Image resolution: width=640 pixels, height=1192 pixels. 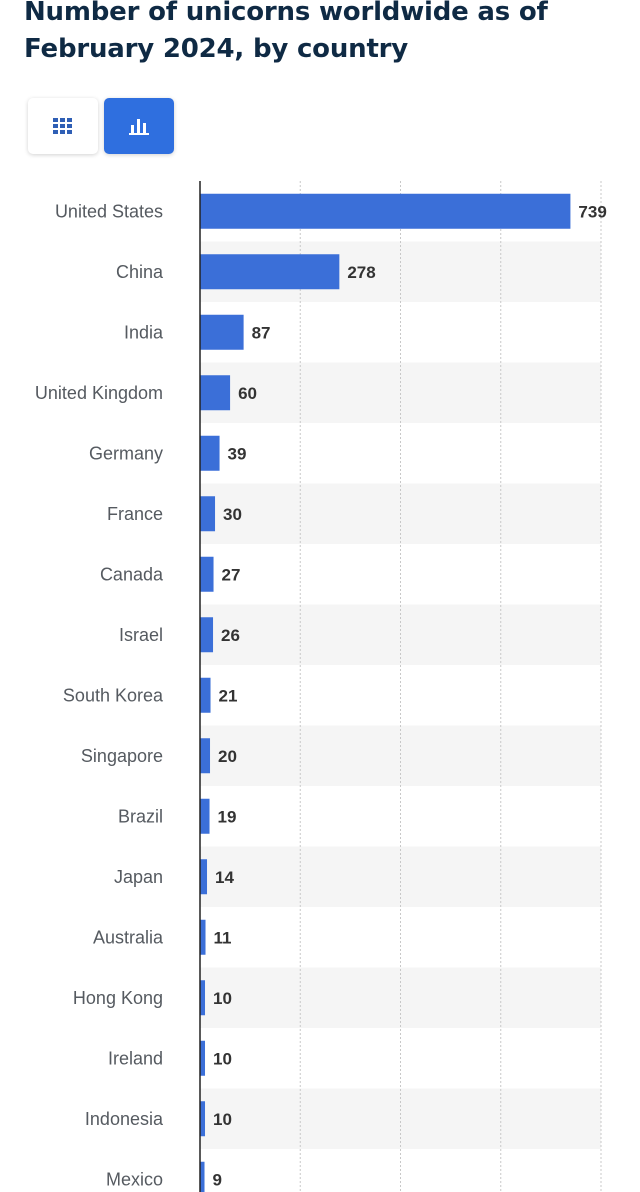 What do you see at coordinates (141, 635) in the screenshot?
I see `category-label: Israel` at bounding box center [141, 635].